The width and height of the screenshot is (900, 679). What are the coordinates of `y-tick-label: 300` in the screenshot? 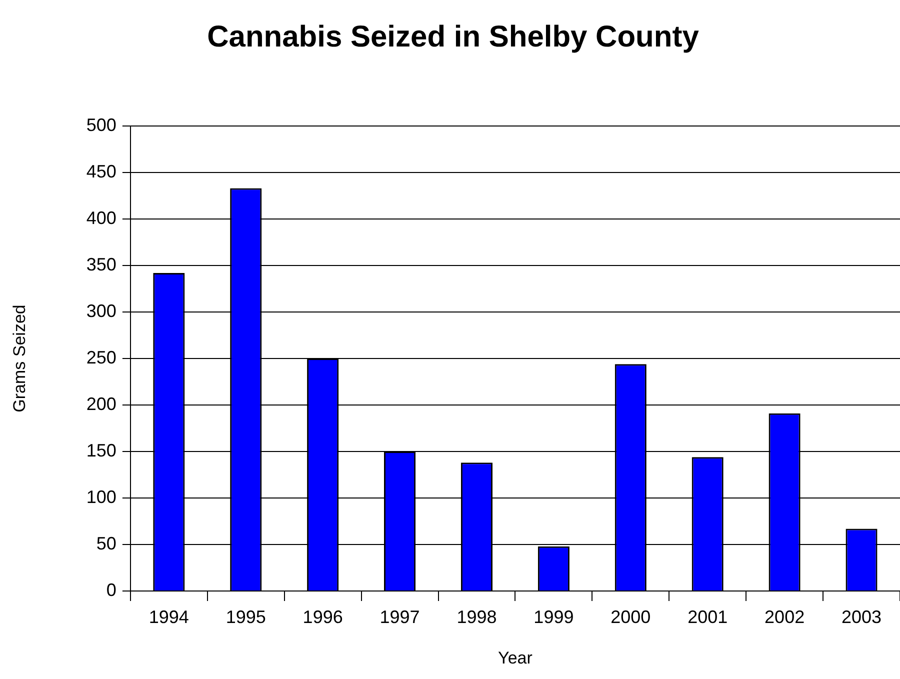 It's located at (101, 310).